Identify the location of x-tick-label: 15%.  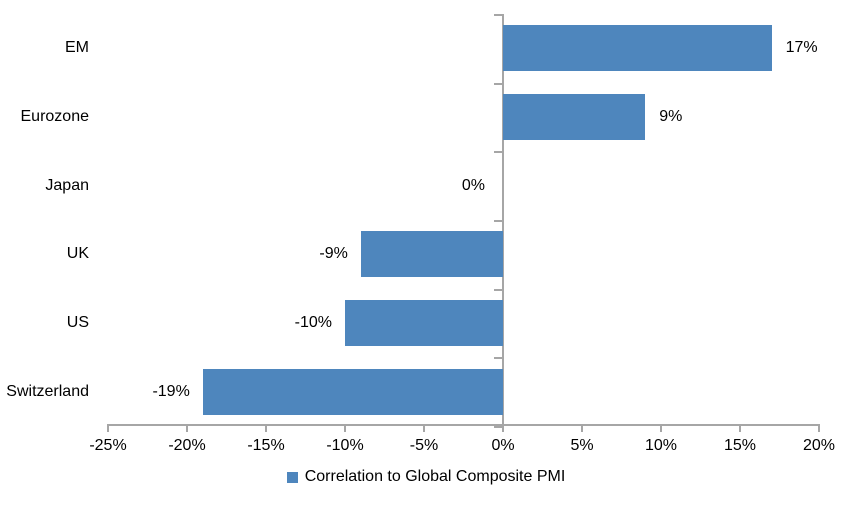
(740, 445).